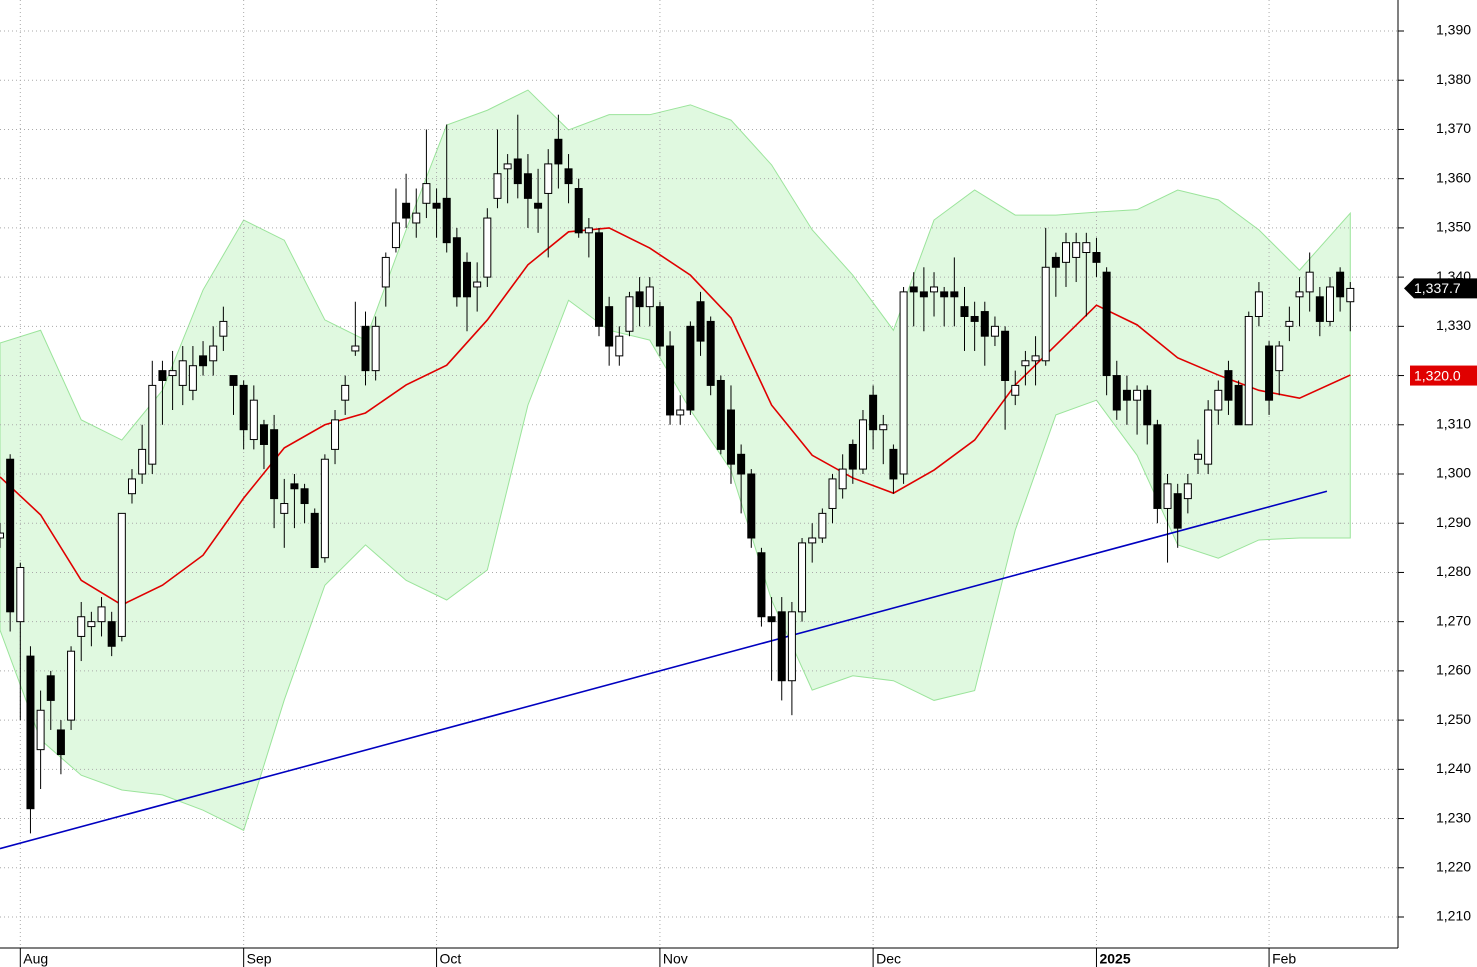  What do you see at coordinates (1453, 473) in the screenshot?
I see `y-tick-label: 1,300` at bounding box center [1453, 473].